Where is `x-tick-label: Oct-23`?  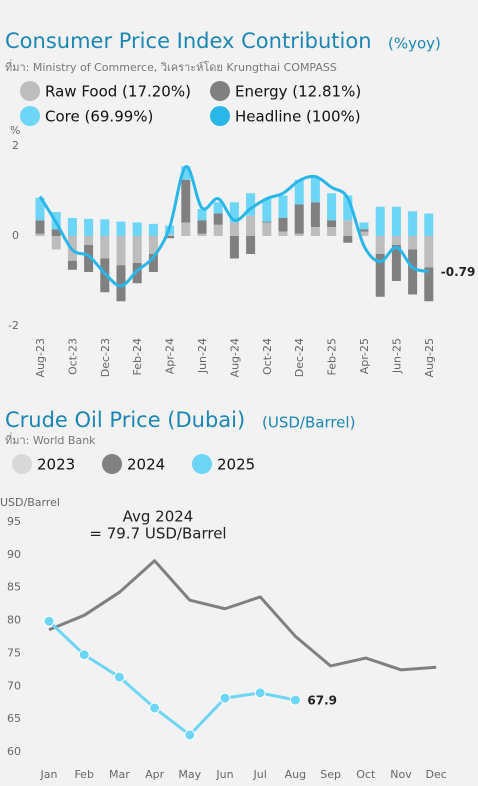 x-tick-label: Oct-23 is located at coordinates (72, 356).